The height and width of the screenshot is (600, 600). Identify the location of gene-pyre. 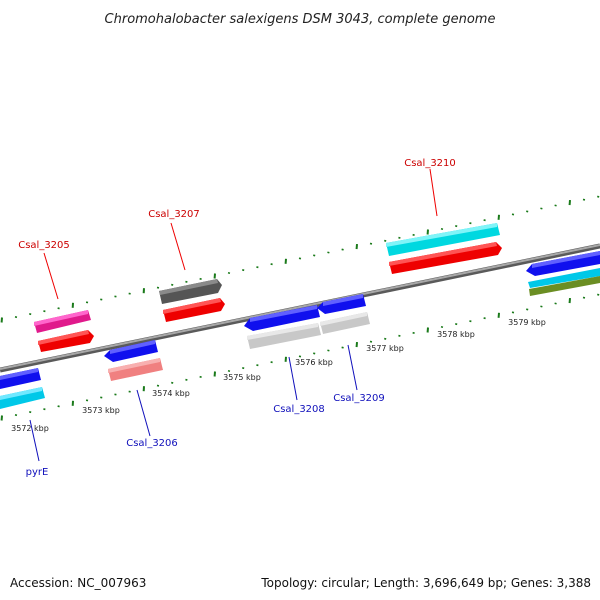
(22, 388).